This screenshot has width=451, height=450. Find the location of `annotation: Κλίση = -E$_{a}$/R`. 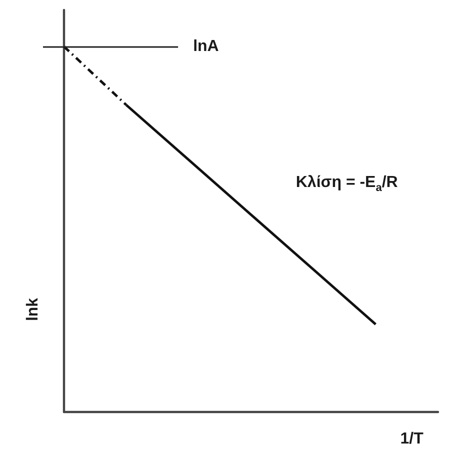

annotation: Κλίση = -E$_{a}$/R is located at coordinates (347, 183).